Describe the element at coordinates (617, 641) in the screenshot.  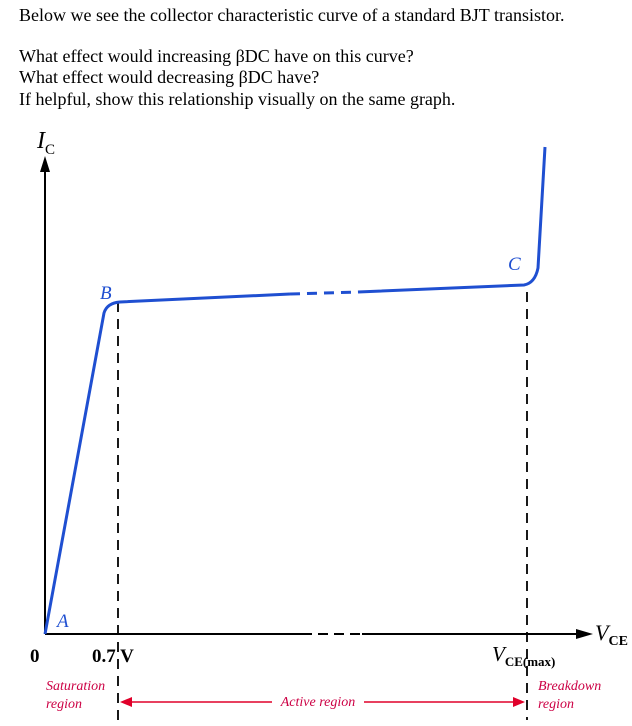
I see `x-axis-label-sub: CE` at that location.